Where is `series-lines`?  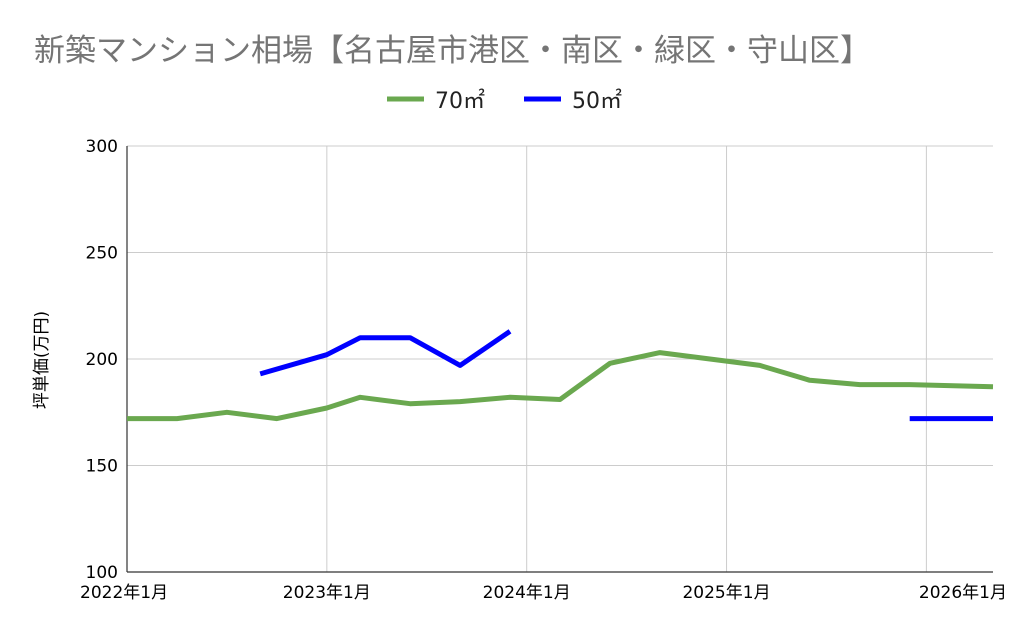
series-lines is located at coordinates (560, 375).